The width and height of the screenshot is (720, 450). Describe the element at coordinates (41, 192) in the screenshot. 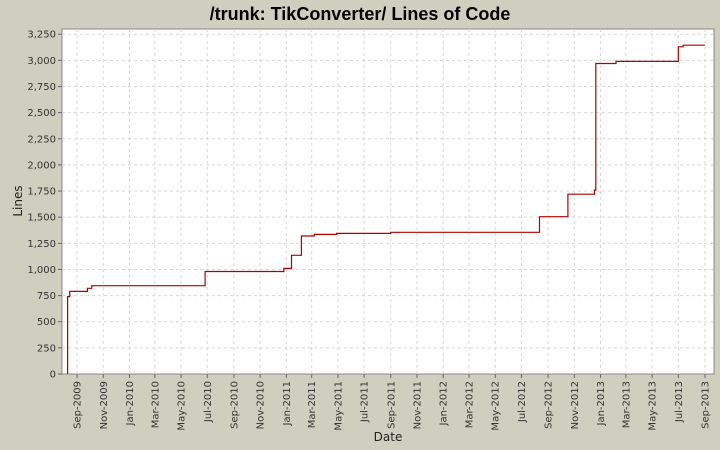

I see `y-tick-label: 1,750` at that location.